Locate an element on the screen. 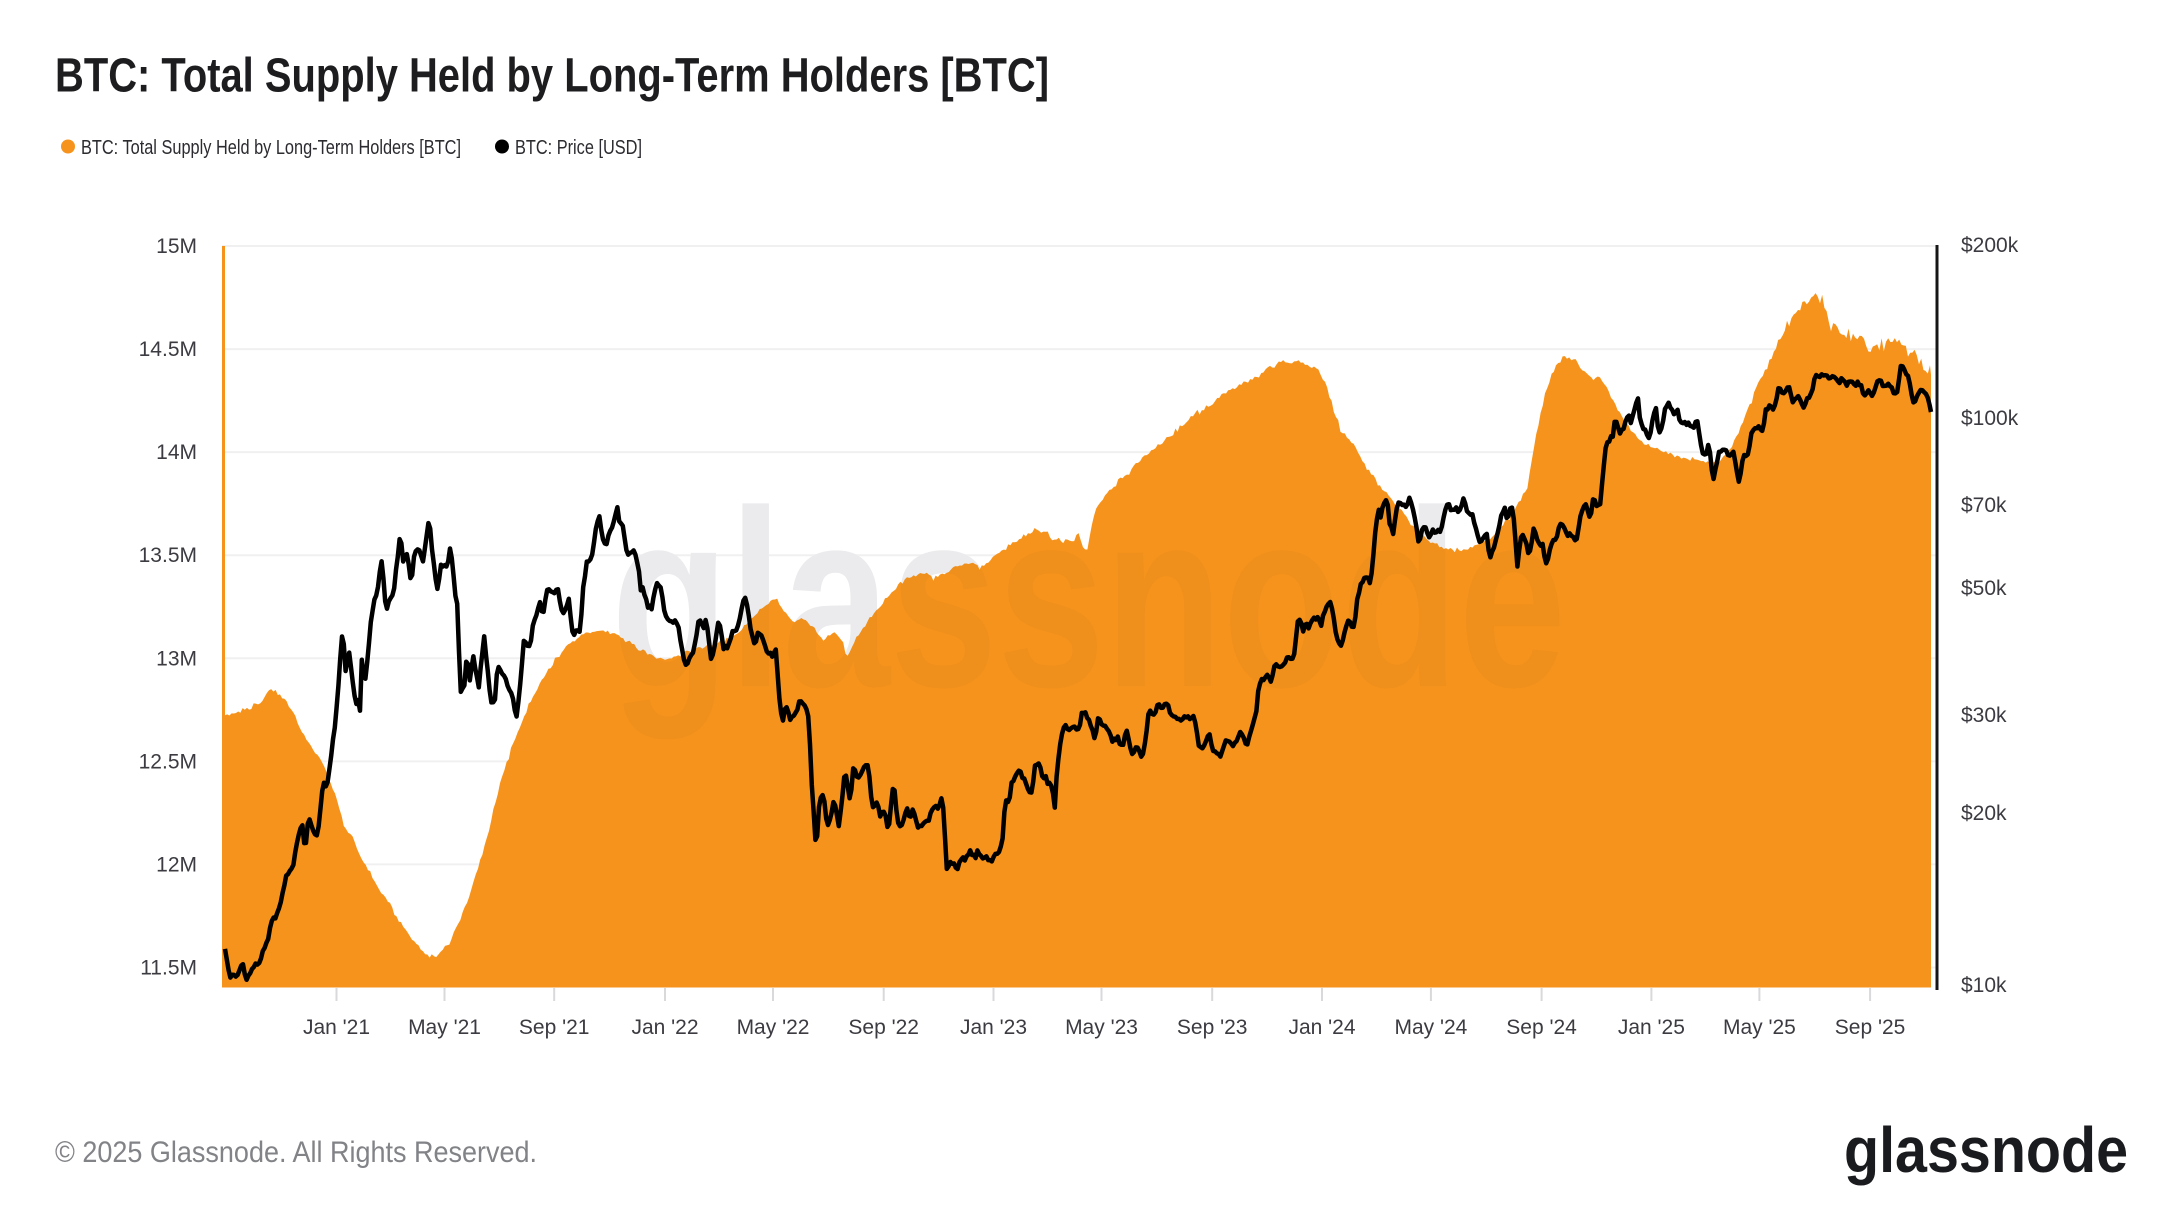  svg-text: $200k is located at coordinates (1990, 245).